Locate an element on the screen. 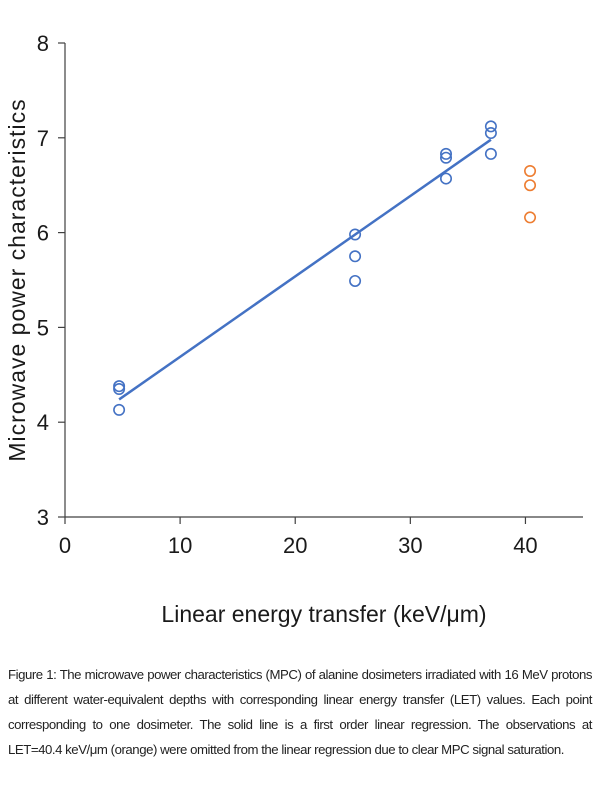 This screenshot has width=599, height=799. x-tick-label: 40 is located at coordinates (525, 545).